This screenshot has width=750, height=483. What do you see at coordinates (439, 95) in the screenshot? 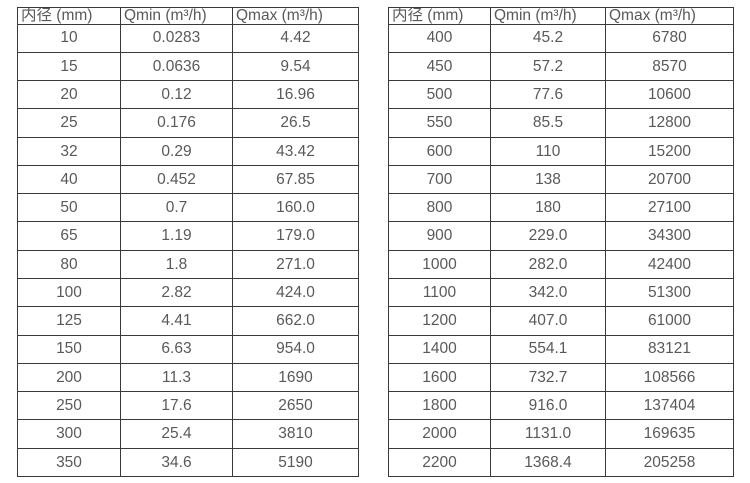
I see `table-cell: 500` at bounding box center [439, 95].